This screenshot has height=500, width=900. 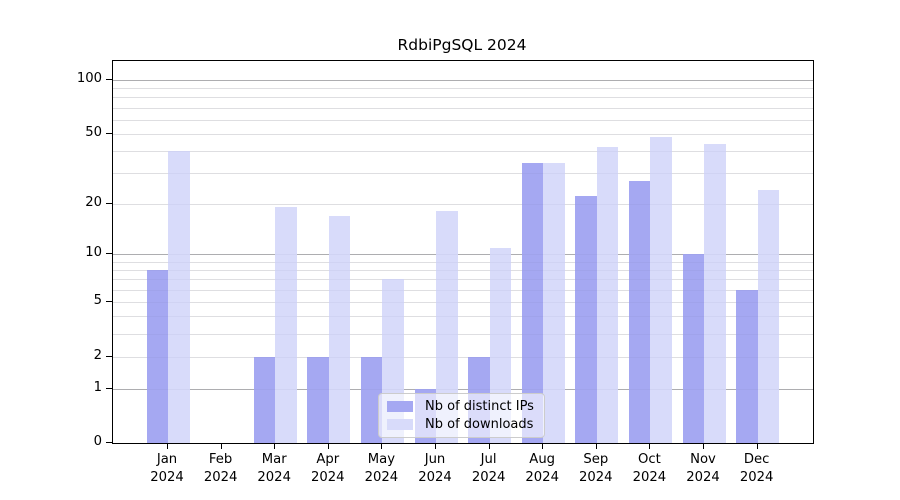 I want to click on bar-mar-downloads, so click(x=286, y=325).